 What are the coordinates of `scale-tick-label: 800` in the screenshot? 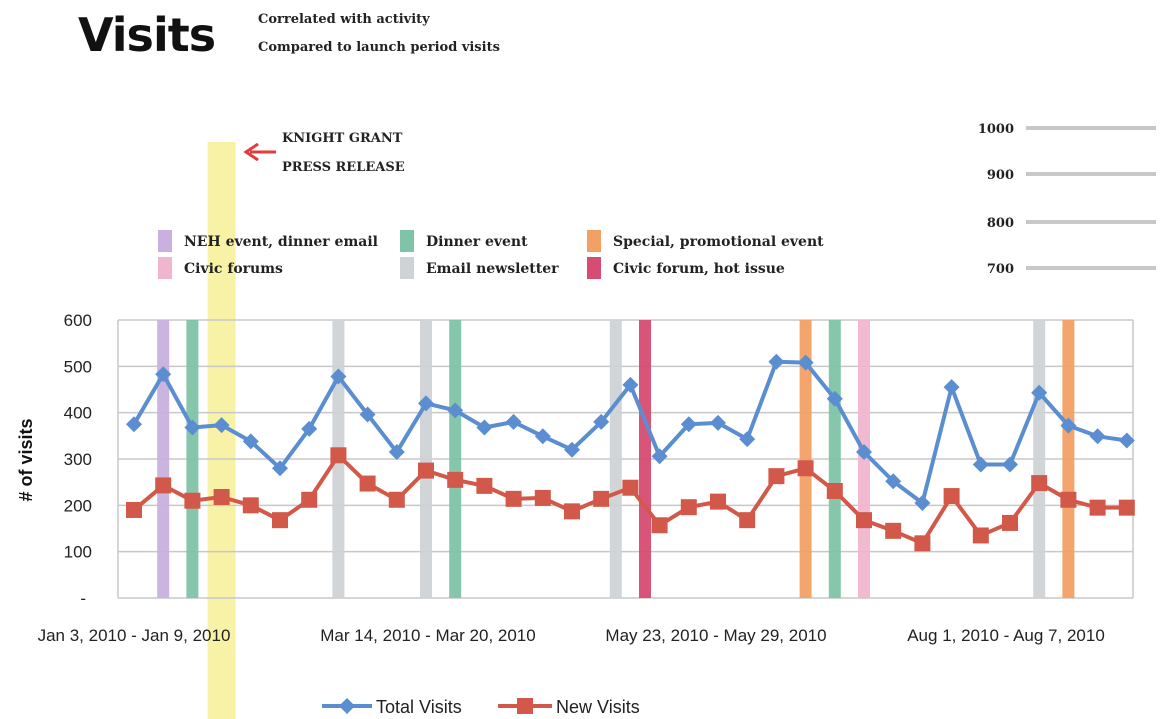 It's located at (1000, 223).